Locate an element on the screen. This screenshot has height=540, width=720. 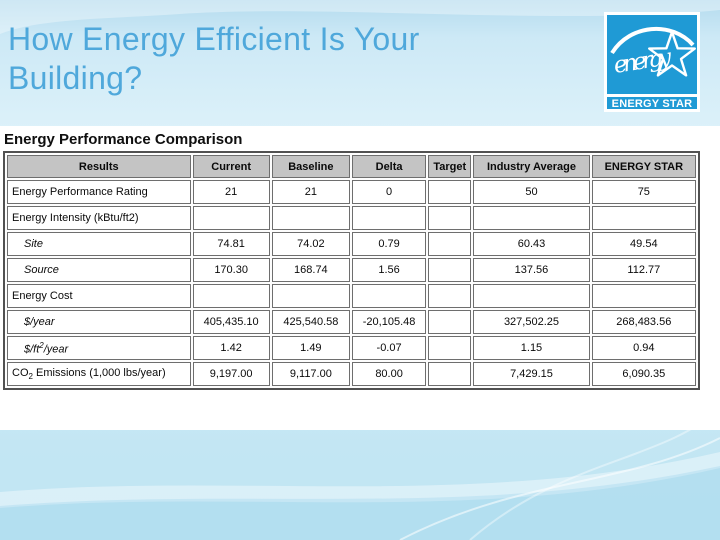
value-cell: 425,540.58 is located at coordinates (310, 322).